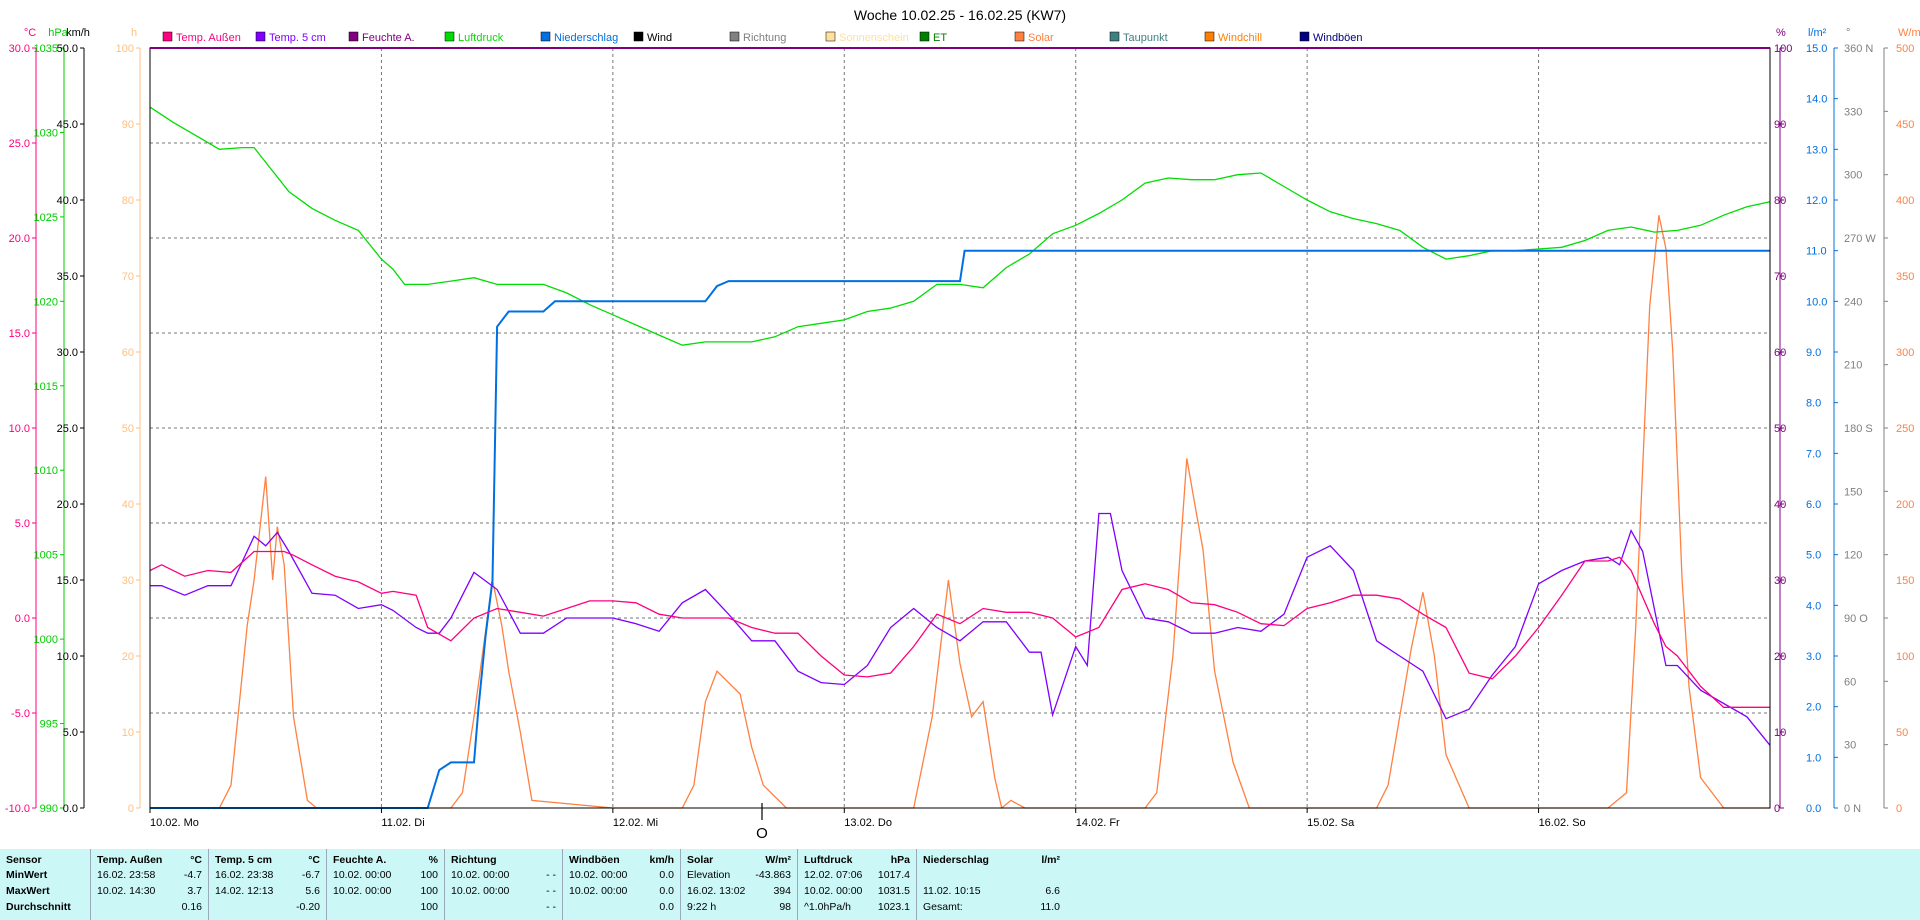 Image resolution: width=1920 pixels, height=920 pixels. Describe the element at coordinates (27, 875) in the screenshot. I see `stats-row-label: MinWert` at that location.